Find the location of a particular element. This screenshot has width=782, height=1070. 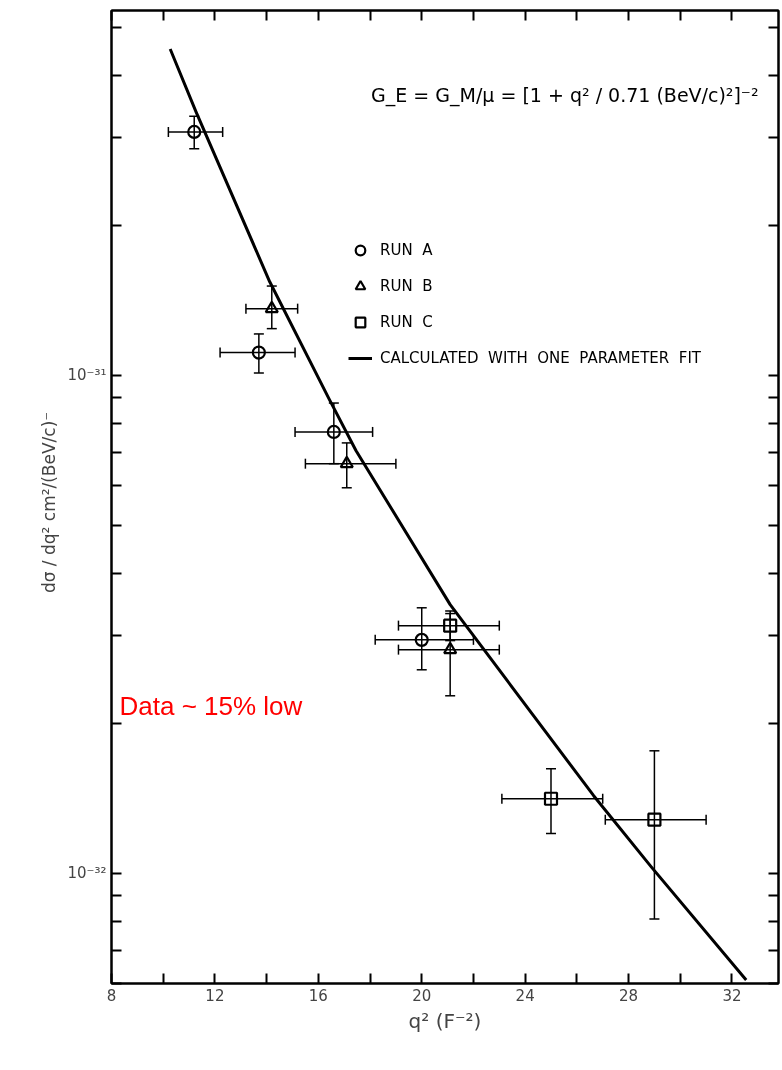

x-tick-label: 12 is located at coordinates (215, 995).